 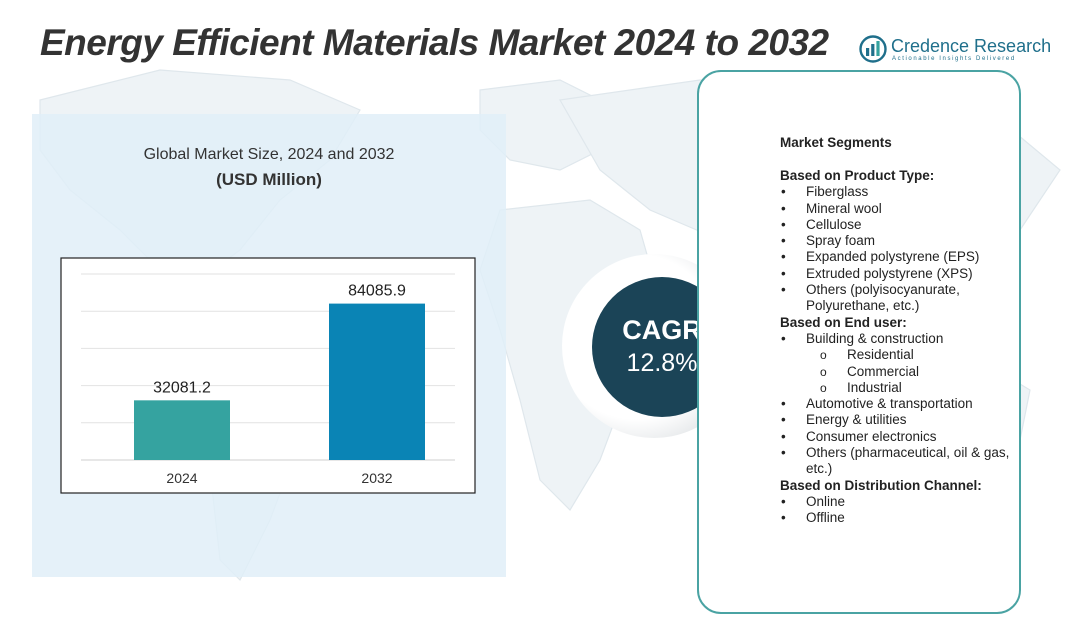 What do you see at coordinates (662, 363) in the screenshot?
I see `cagr-value: 12.8%` at bounding box center [662, 363].